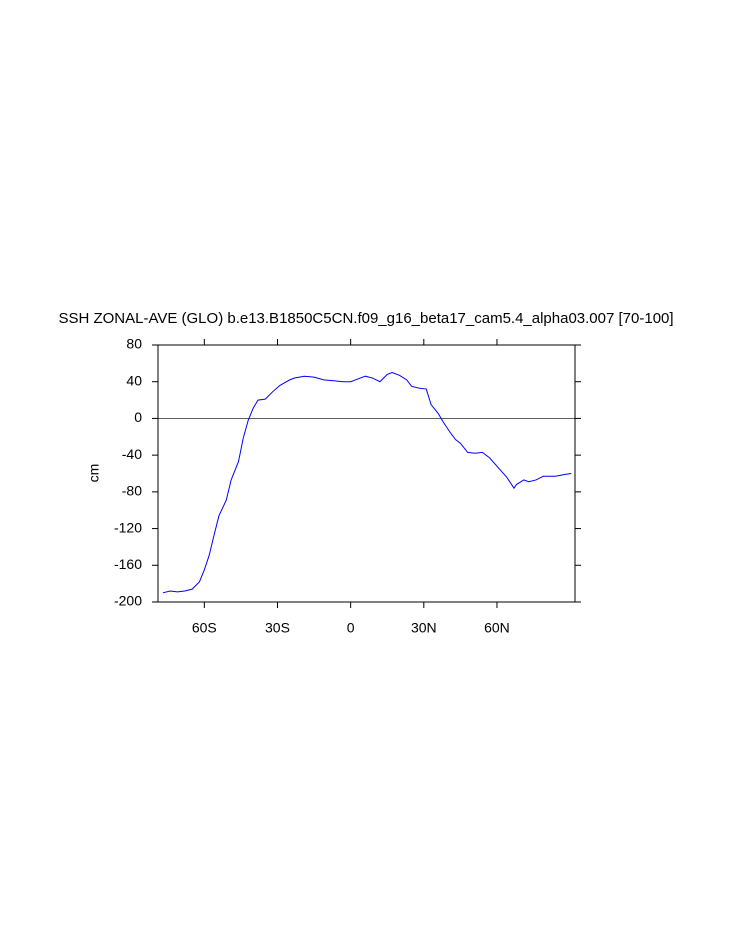  What do you see at coordinates (134, 344) in the screenshot?
I see `y-tick-label: 80` at bounding box center [134, 344].